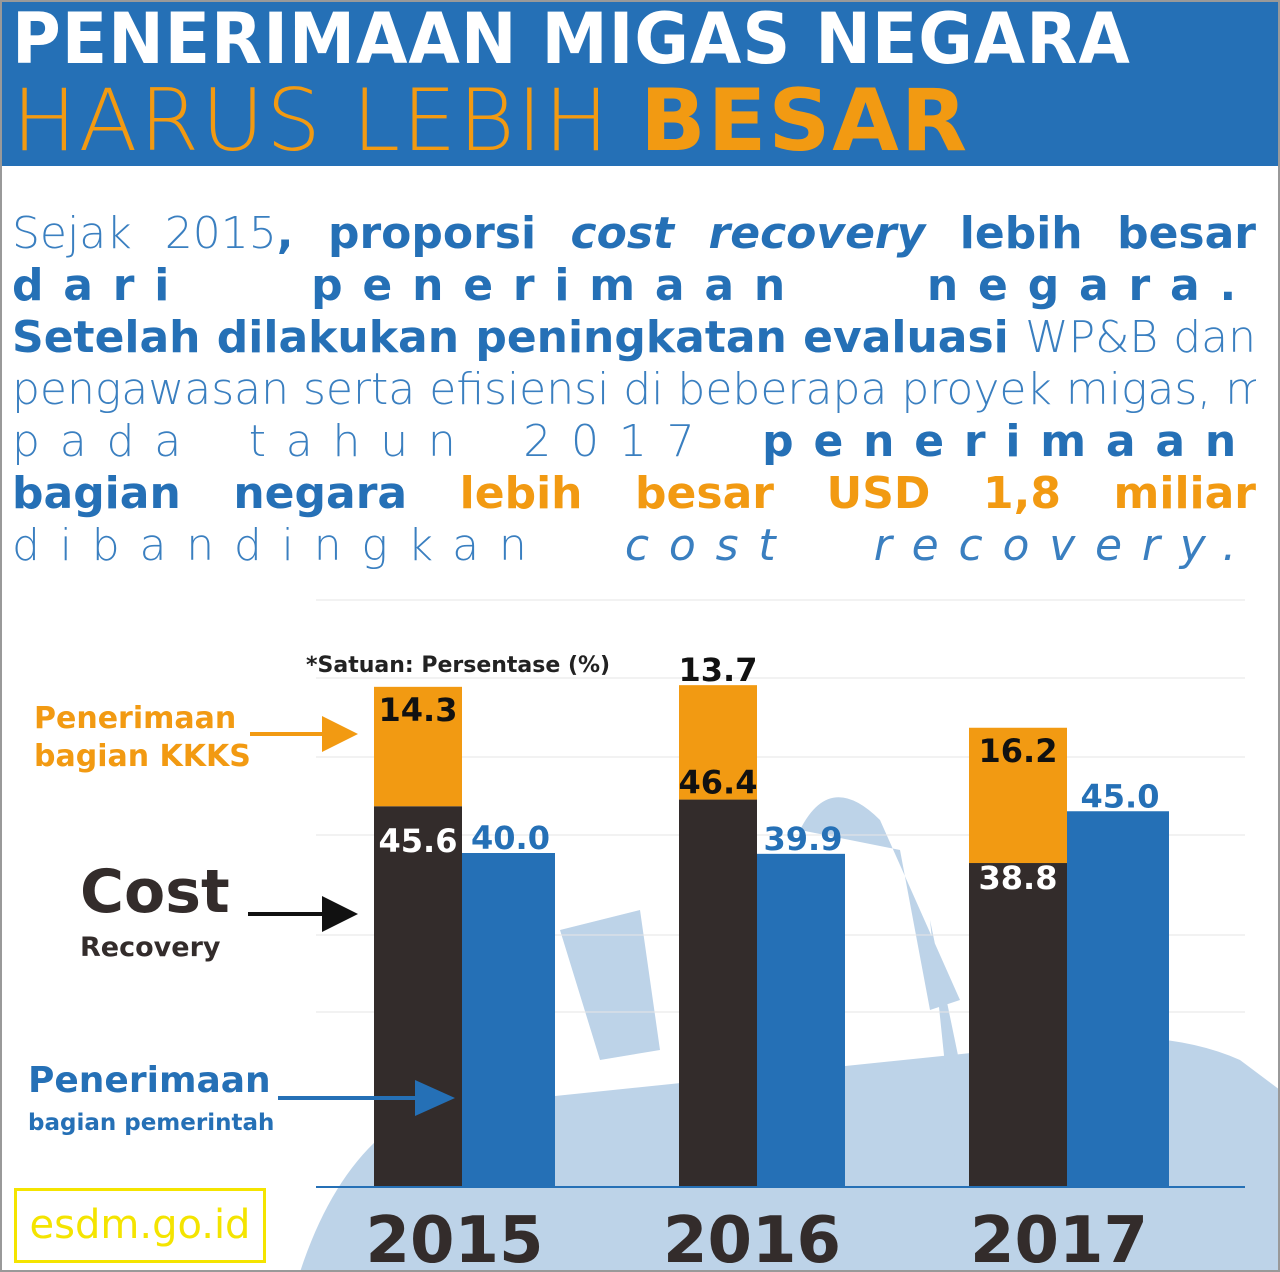 The width and height of the screenshot is (1280, 1272). What do you see at coordinates (752, 1238) in the screenshot?
I see `x-tick-label: 2016` at bounding box center [752, 1238].